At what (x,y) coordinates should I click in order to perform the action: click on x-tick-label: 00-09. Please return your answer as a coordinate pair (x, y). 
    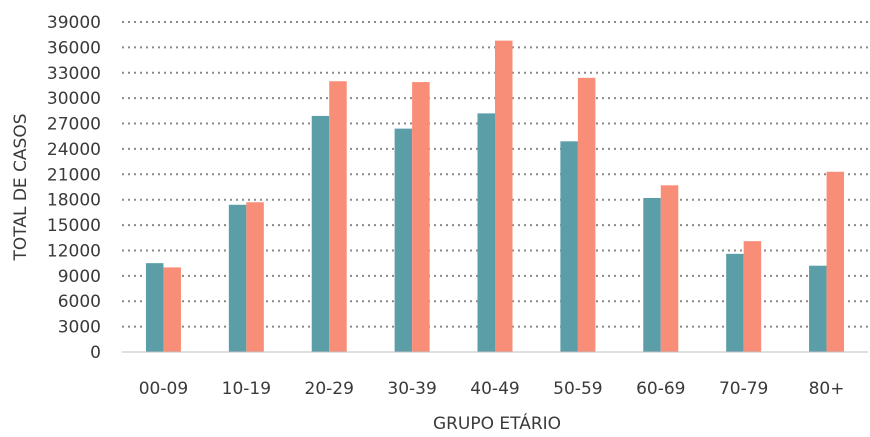
    Looking at the image, I should click on (163, 389).